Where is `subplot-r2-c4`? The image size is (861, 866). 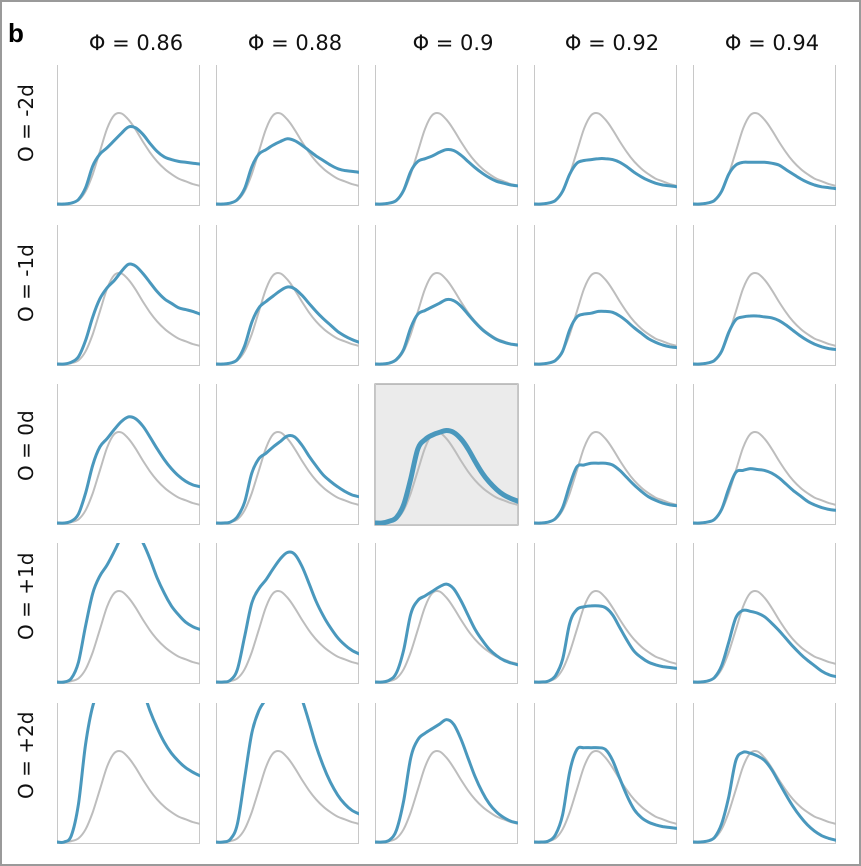 subplot-r2-c4 is located at coordinates (764, 454).